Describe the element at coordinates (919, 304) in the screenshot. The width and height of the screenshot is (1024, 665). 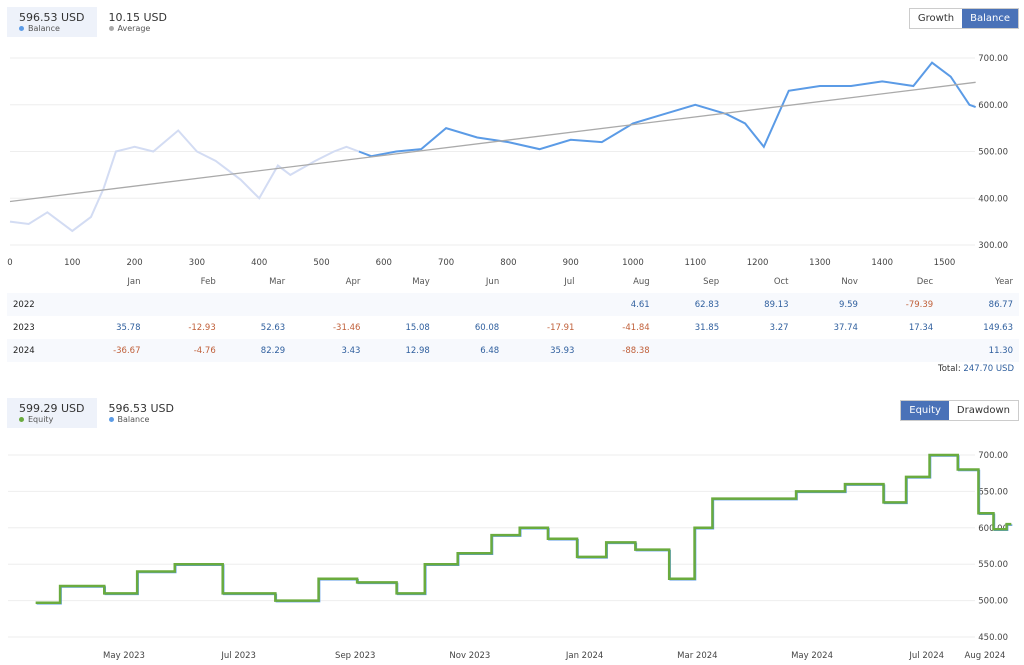
I see `cell-value: -79.39` at that location.